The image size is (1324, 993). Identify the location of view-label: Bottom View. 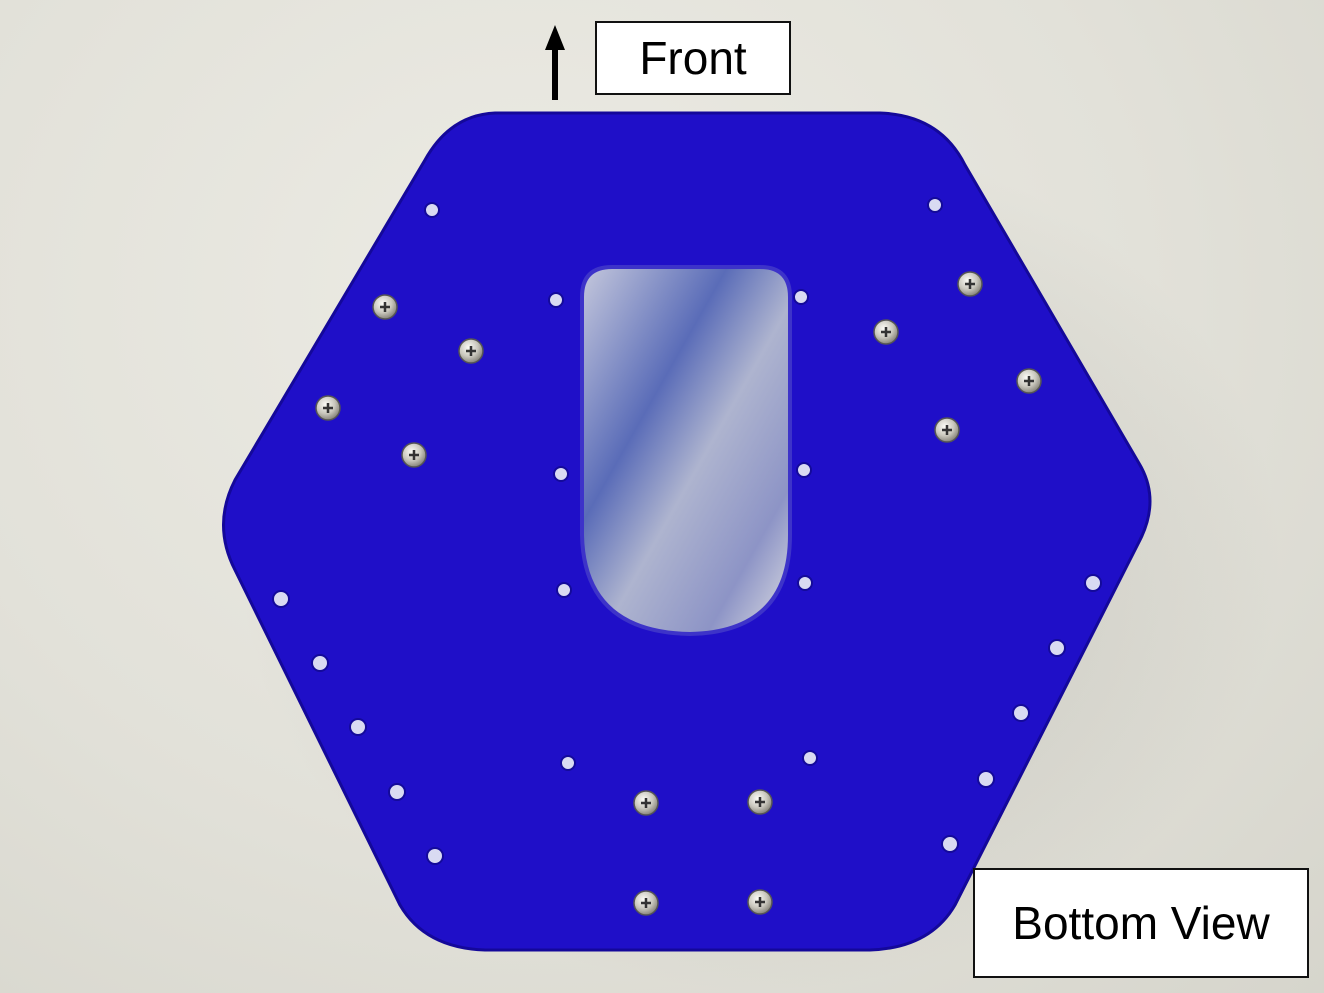
(1141, 923).